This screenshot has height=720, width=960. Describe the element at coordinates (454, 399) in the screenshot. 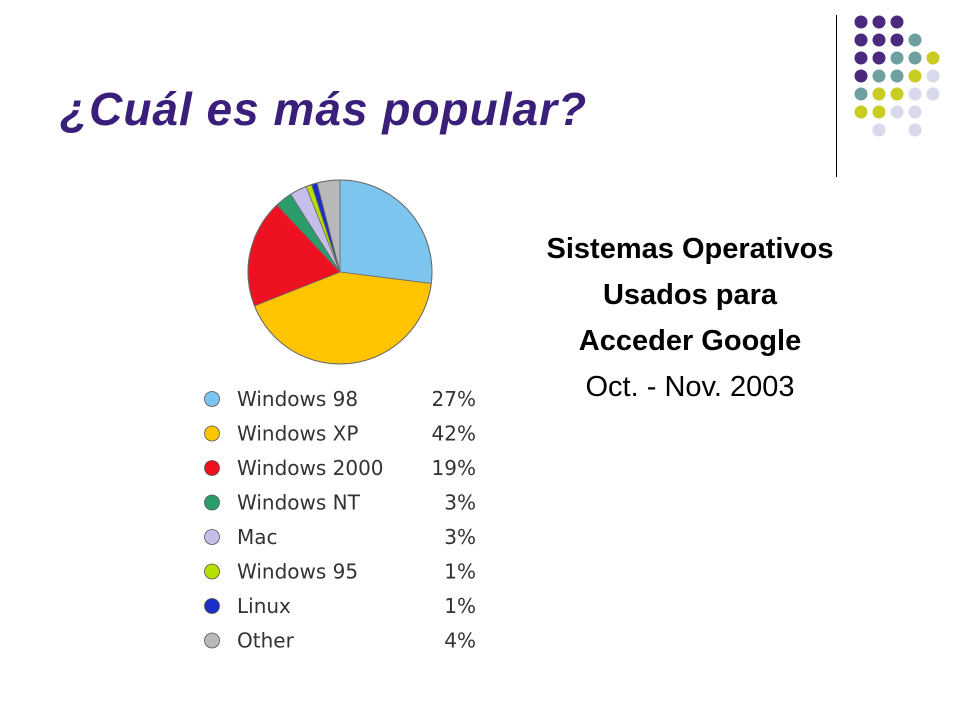

I see `legend-value: 27%` at that location.